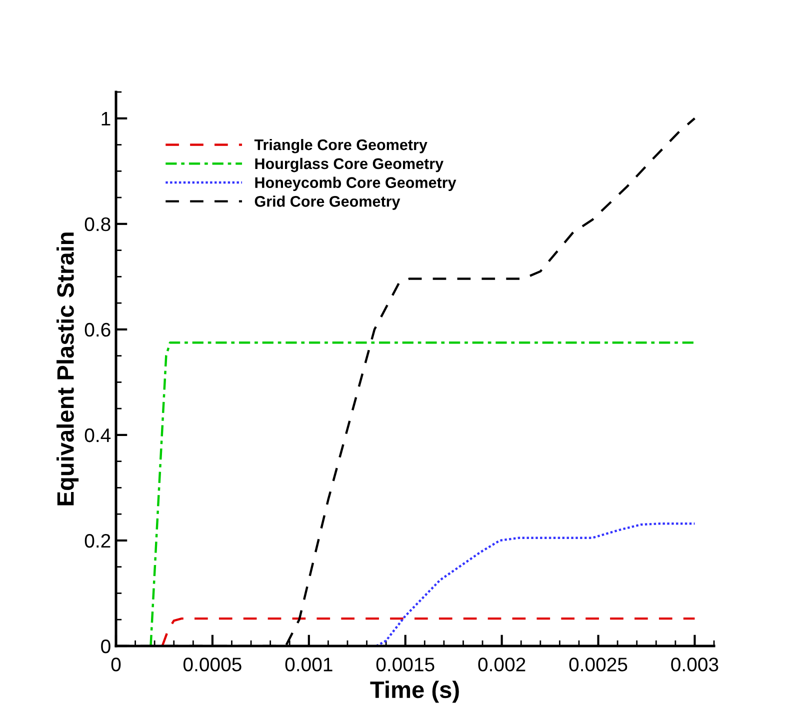 This screenshot has width=812, height=724. I want to click on y-tick-label: 1, so click(106, 119).